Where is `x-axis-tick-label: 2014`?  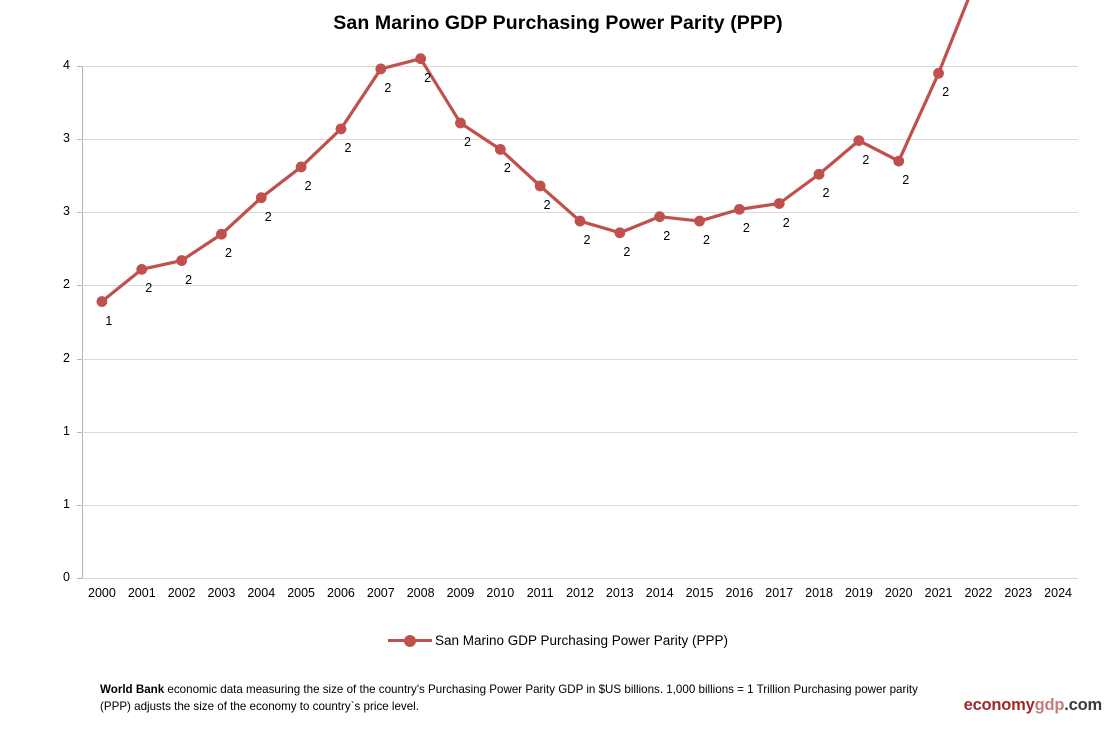 x-axis-tick-label: 2014 is located at coordinates (659, 593).